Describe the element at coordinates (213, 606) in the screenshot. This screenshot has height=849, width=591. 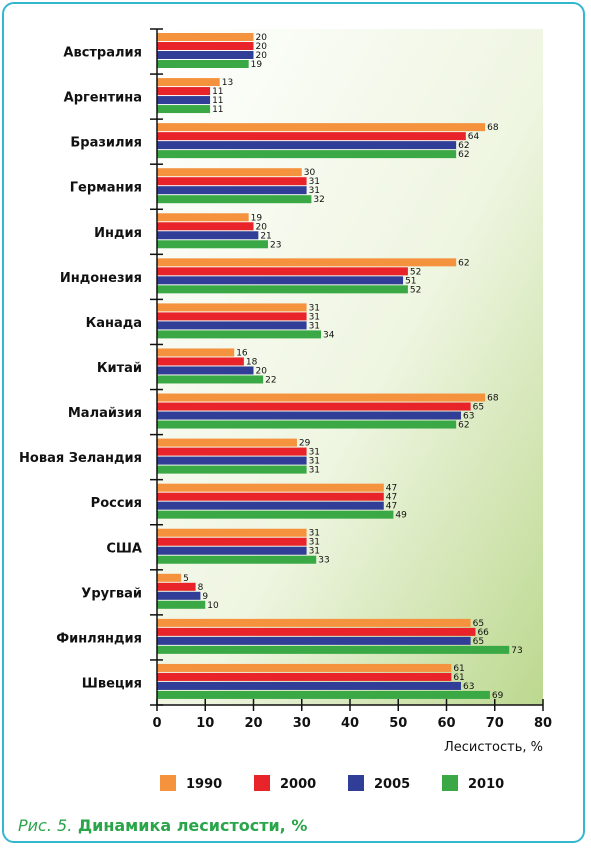
I see `data-label-2010-13: 10` at that location.